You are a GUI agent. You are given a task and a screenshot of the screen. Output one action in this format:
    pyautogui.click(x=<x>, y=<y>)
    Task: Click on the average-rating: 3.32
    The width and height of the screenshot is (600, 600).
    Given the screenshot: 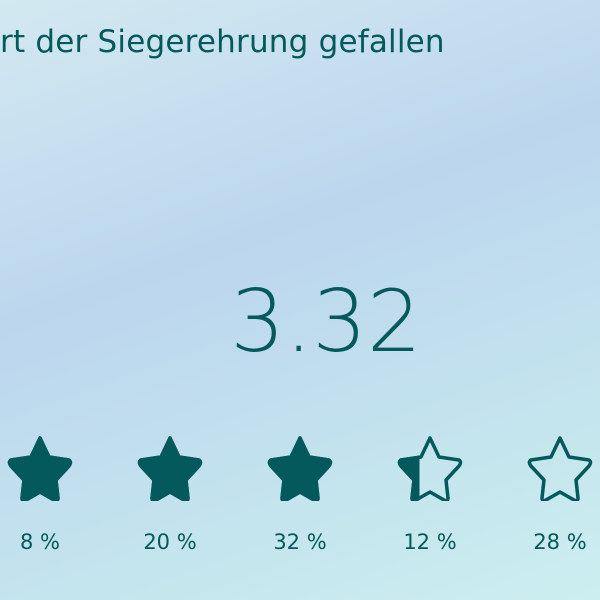 What is the action you would take?
    pyautogui.click(x=326, y=322)
    